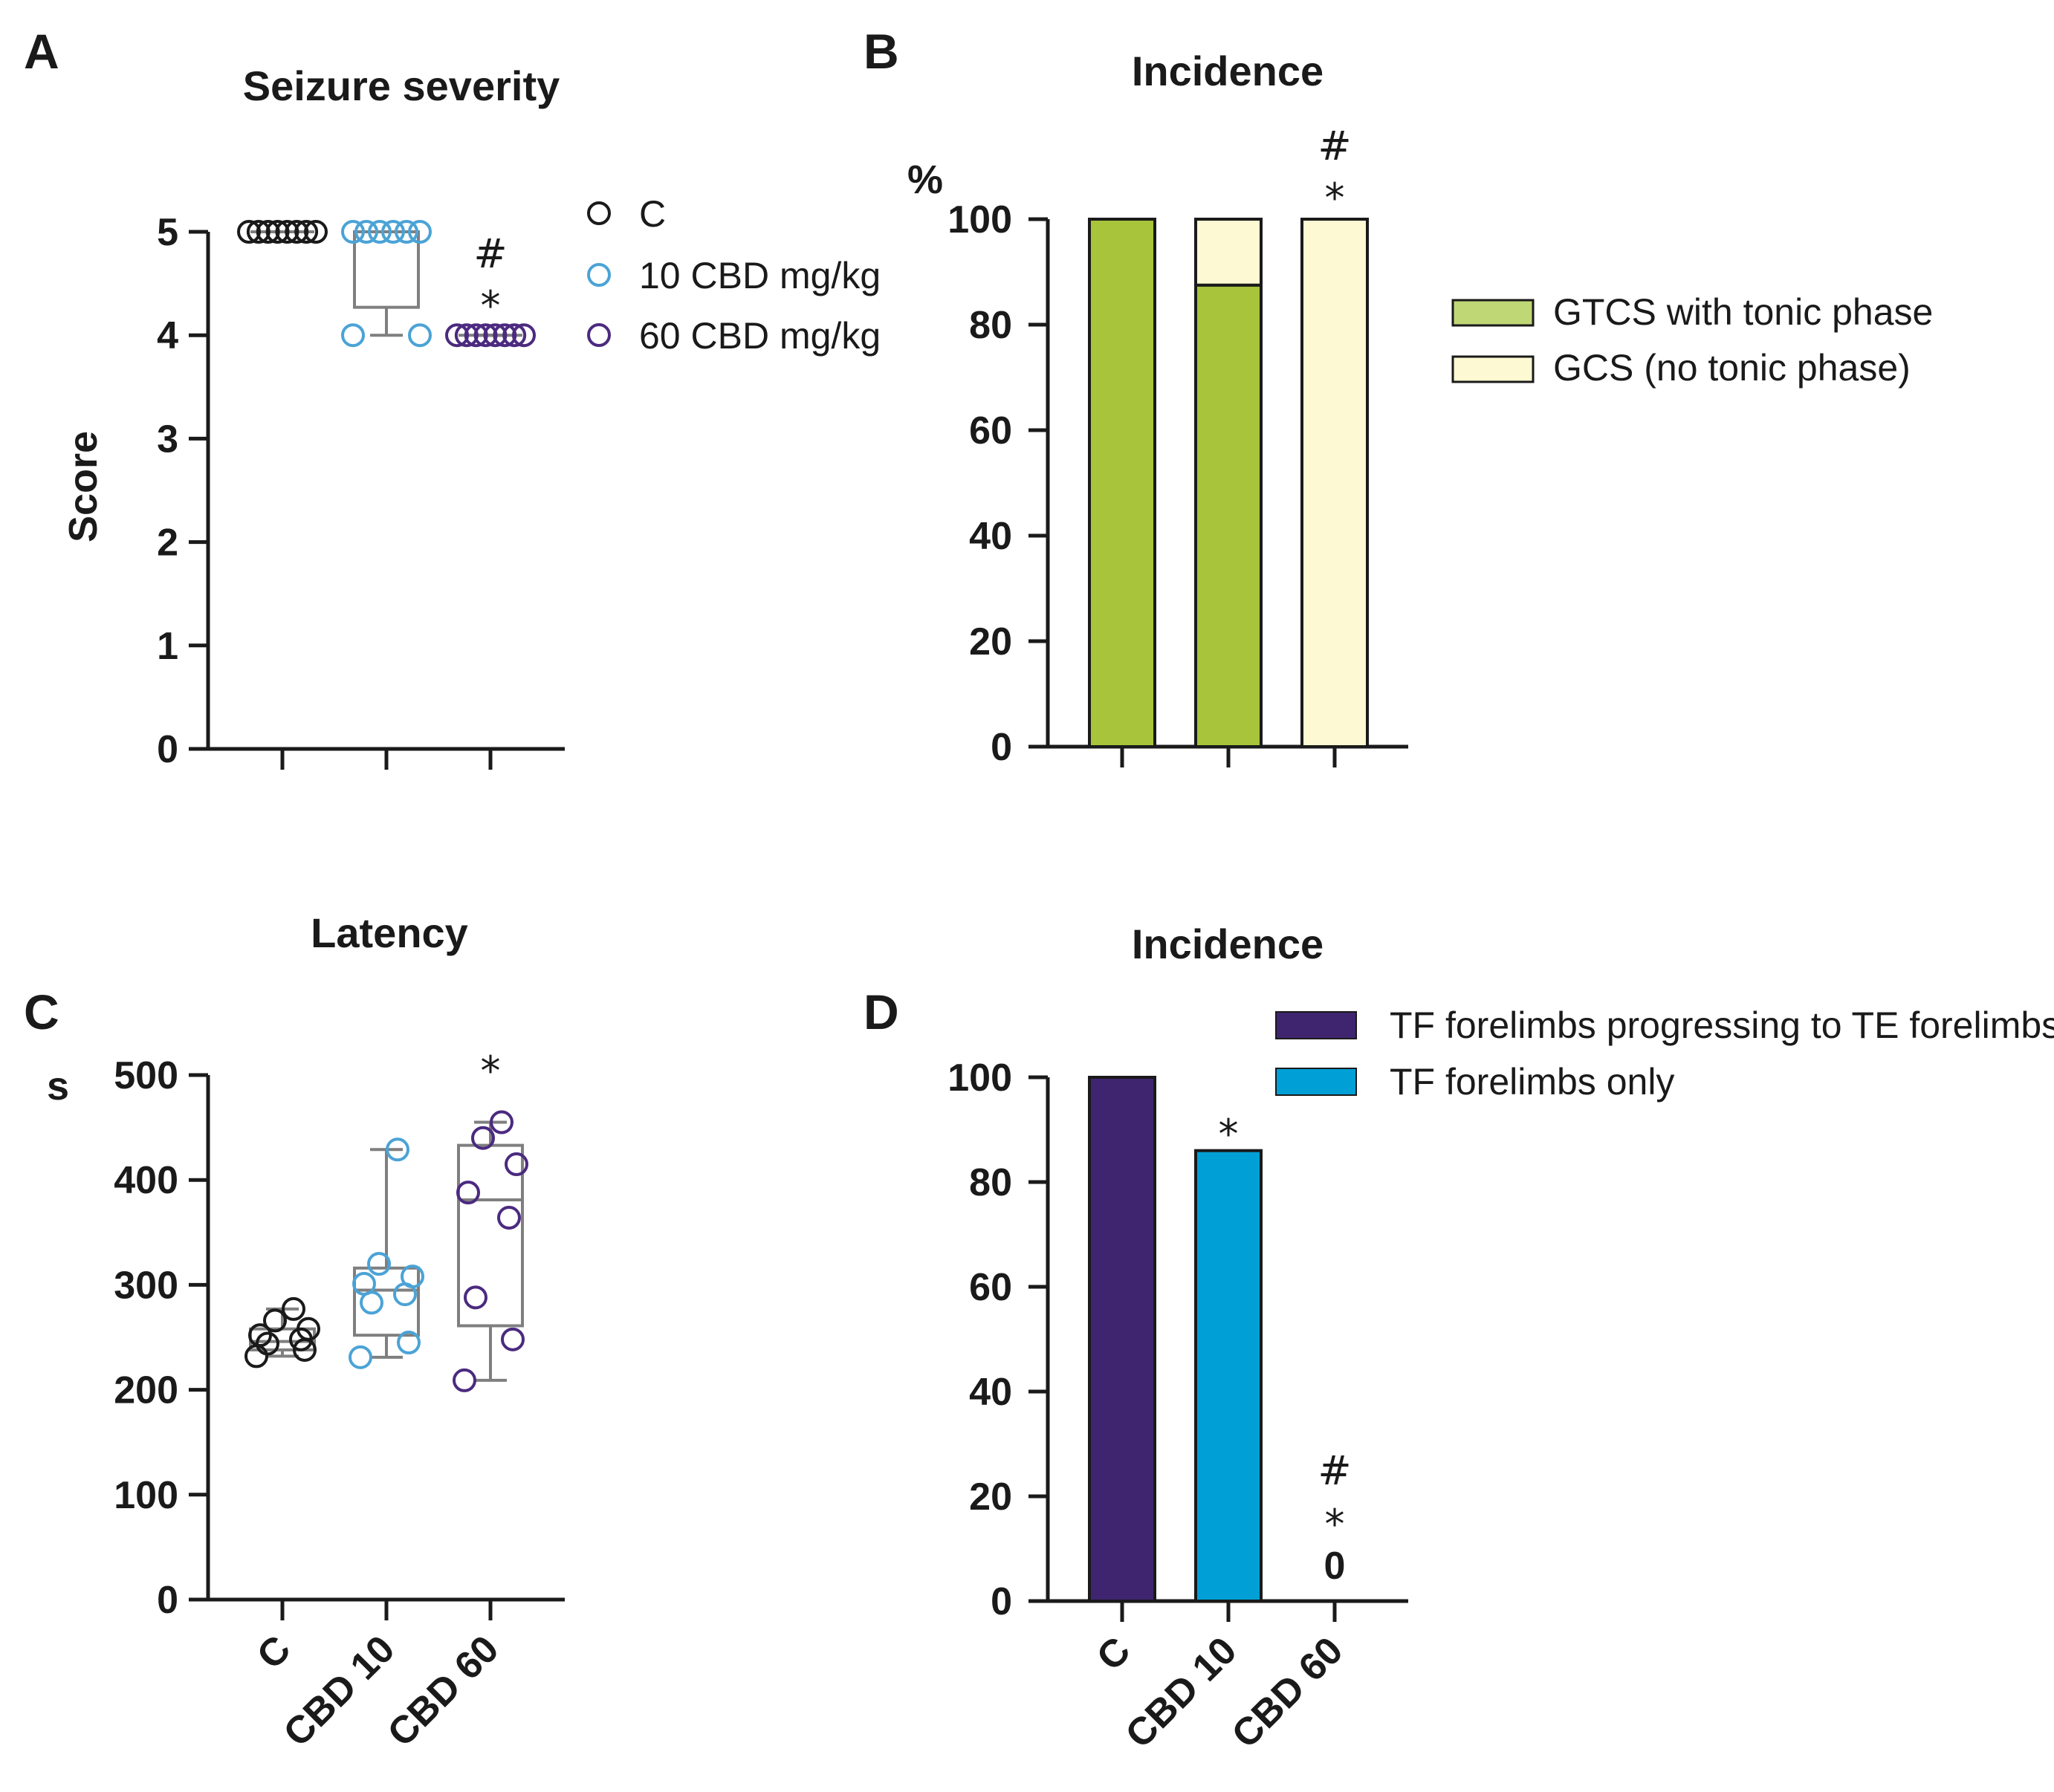 The image size is (2054, 1792). Describe the element at coordinates (167, 543) in the screenshot. I see `y-tick-label: 2` at that location.